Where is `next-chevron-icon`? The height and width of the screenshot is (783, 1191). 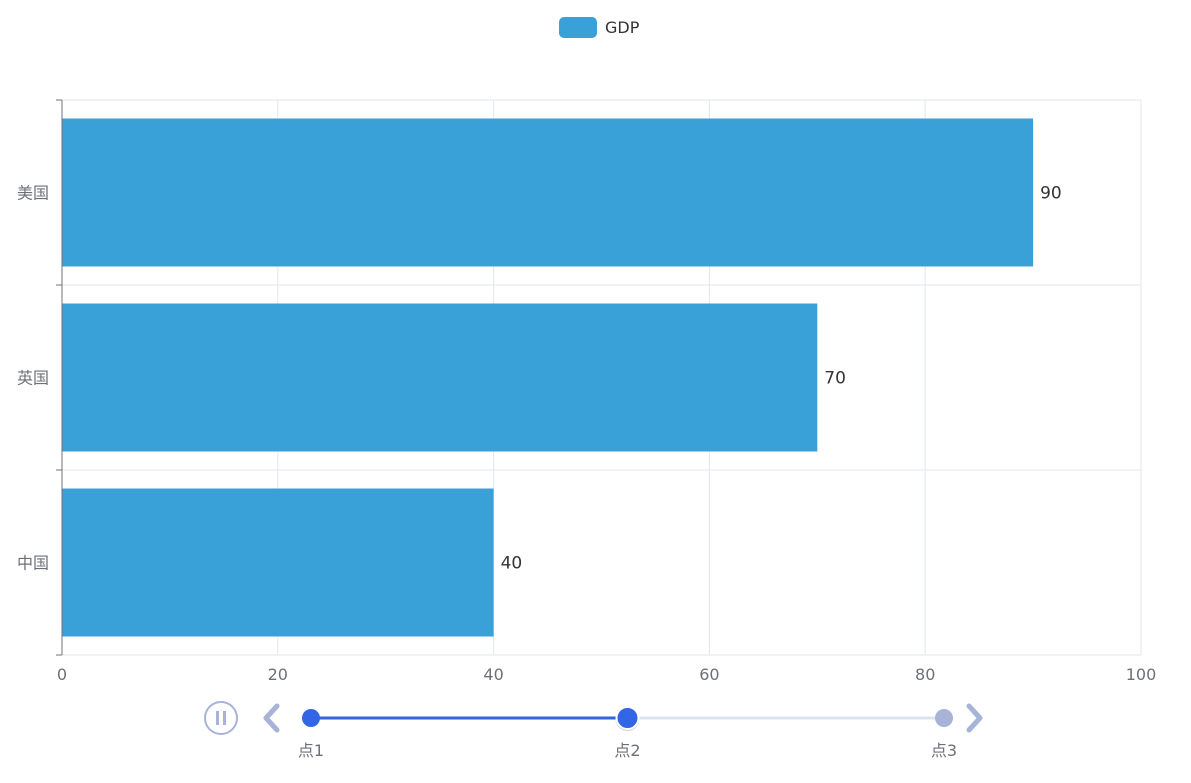
next-chevron-icon is located at coordinates (974, 718).